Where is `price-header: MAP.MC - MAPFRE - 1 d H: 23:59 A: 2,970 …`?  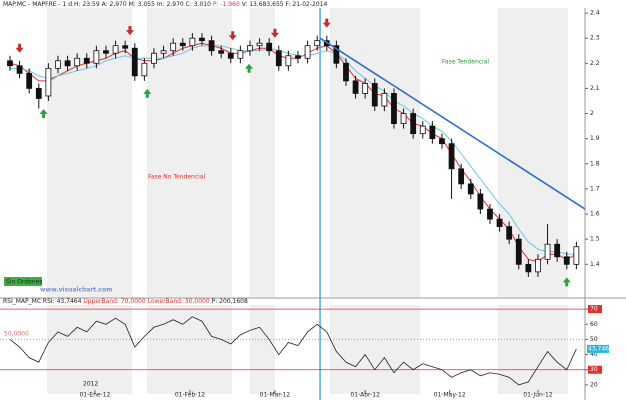 price-header: MAP.MC - MAPFRE - 1 d H: 23:59 A: 2,970 … is located at coordinates (165, 4).